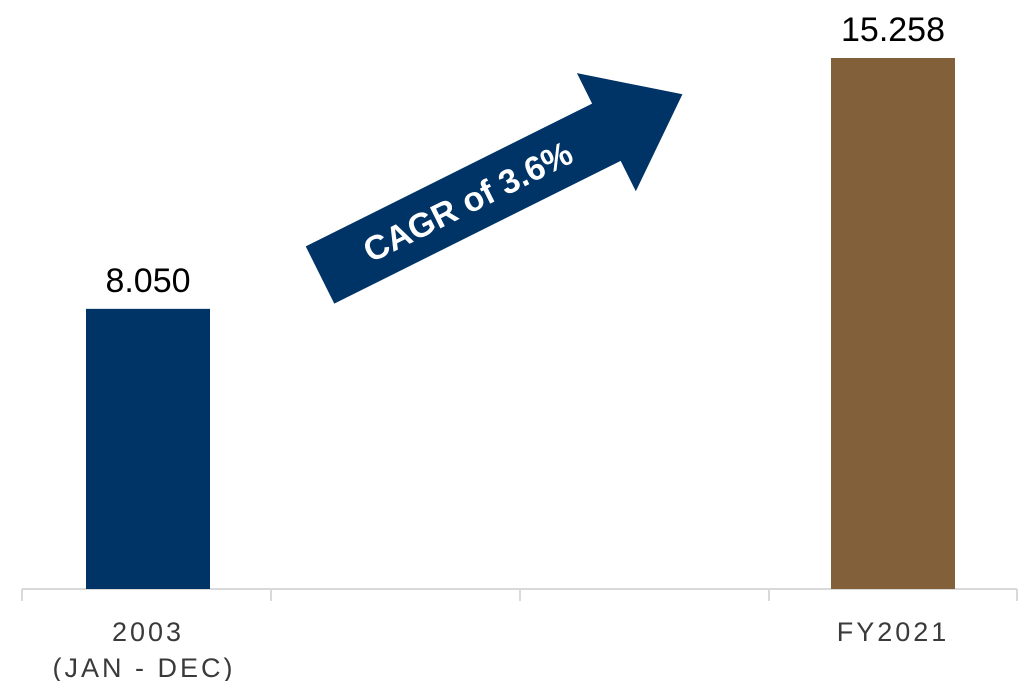 This screenshot has width=1023, height=681. What do you see at coordinates (144, 667) in the screenshot?
I see `tick-label-2003-period: (JAN - DEC)` at bounding box center [144, 667].